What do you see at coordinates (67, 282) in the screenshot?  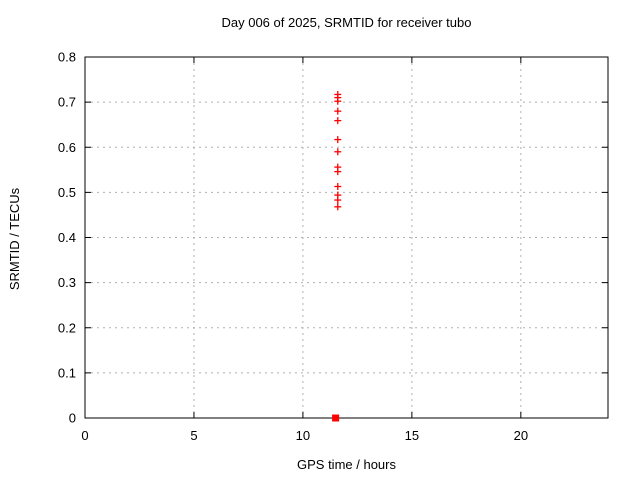 I see `y-tick-label: 0.3` at bounding box center [67, 282].